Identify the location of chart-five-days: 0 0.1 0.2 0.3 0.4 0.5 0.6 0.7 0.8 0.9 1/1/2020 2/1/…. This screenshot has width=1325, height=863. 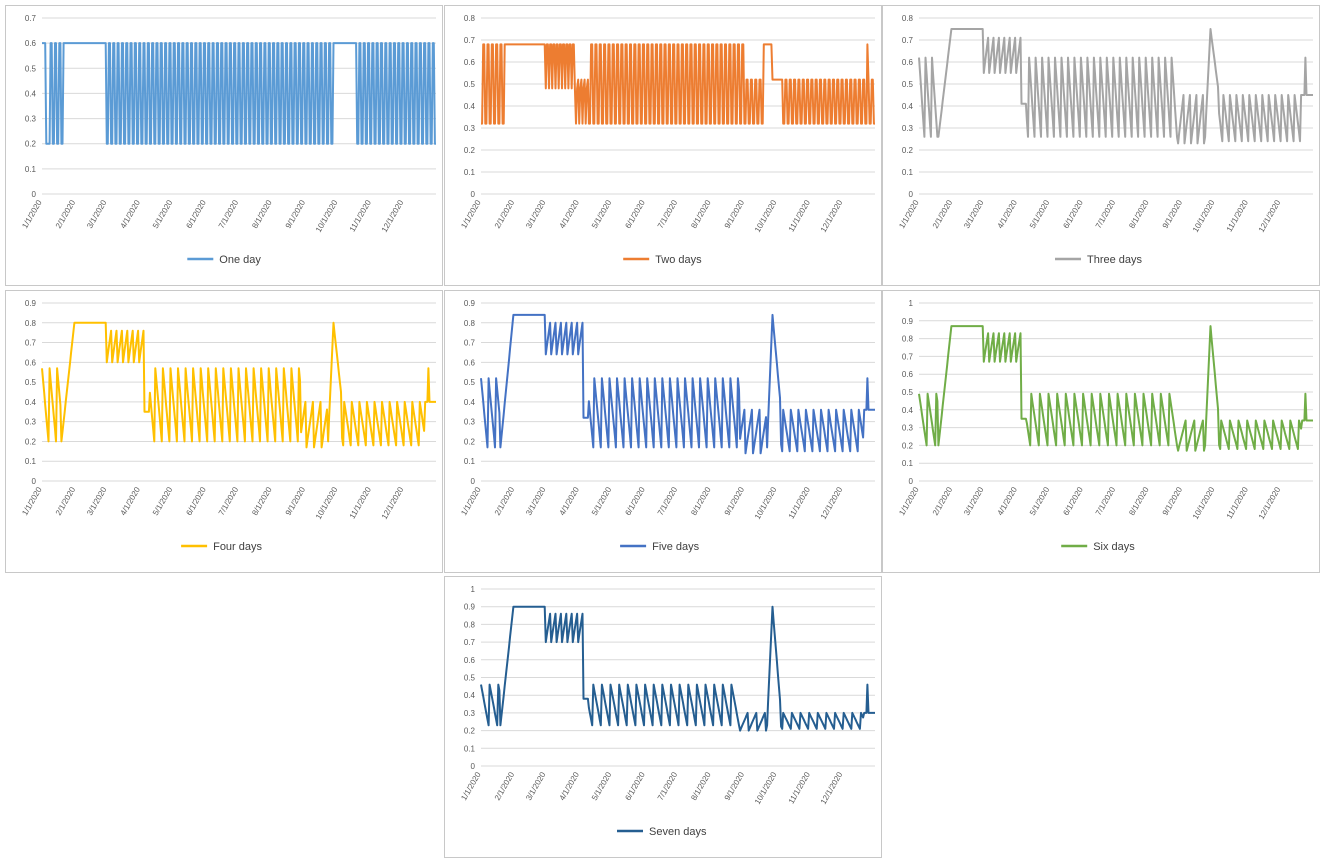
(667, 426).